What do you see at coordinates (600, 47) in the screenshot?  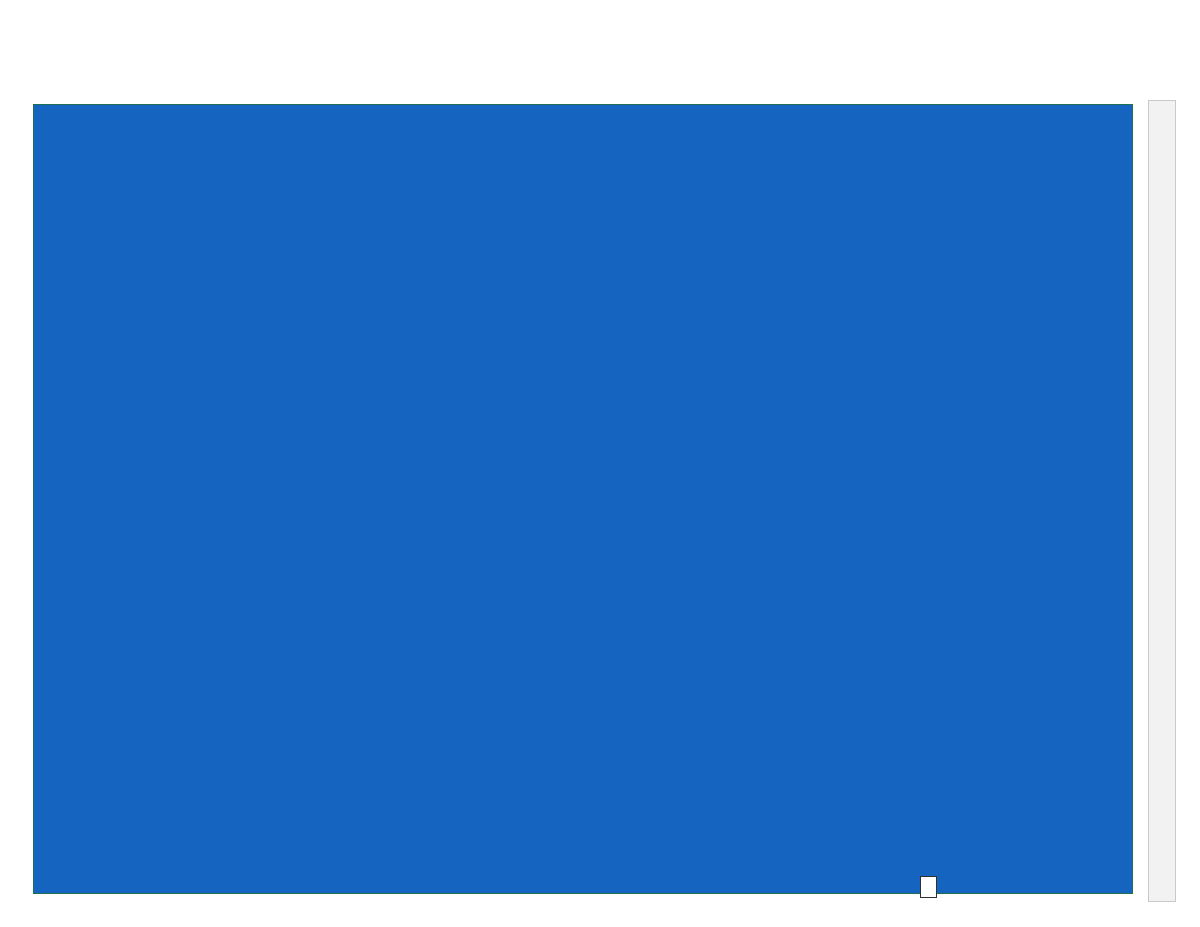 I see `chart-header` at bounding box center [600, 47].